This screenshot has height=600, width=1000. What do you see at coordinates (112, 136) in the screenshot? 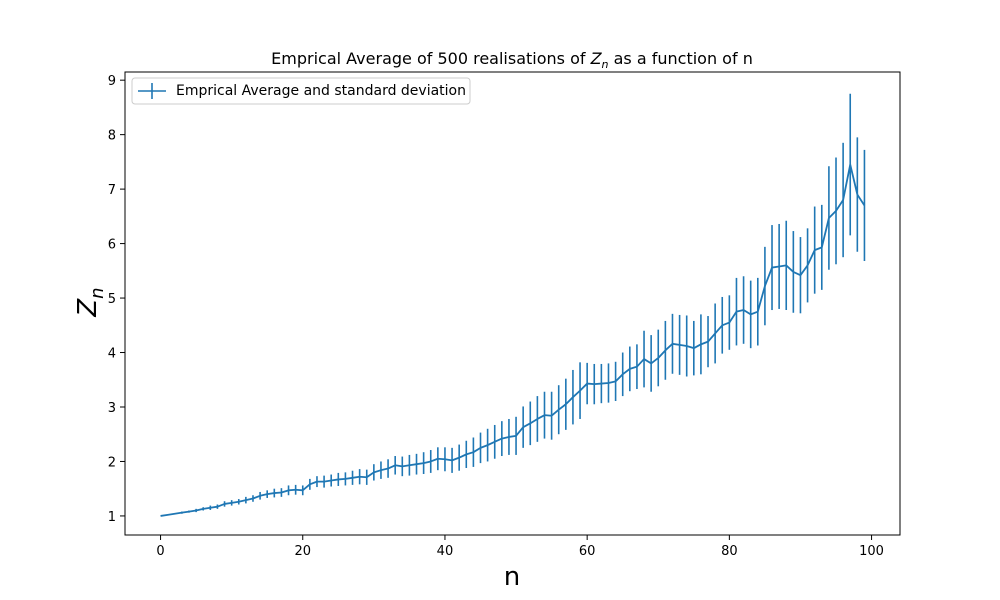
I see `y-tick-label: 8` at bounding box center [112, 136].